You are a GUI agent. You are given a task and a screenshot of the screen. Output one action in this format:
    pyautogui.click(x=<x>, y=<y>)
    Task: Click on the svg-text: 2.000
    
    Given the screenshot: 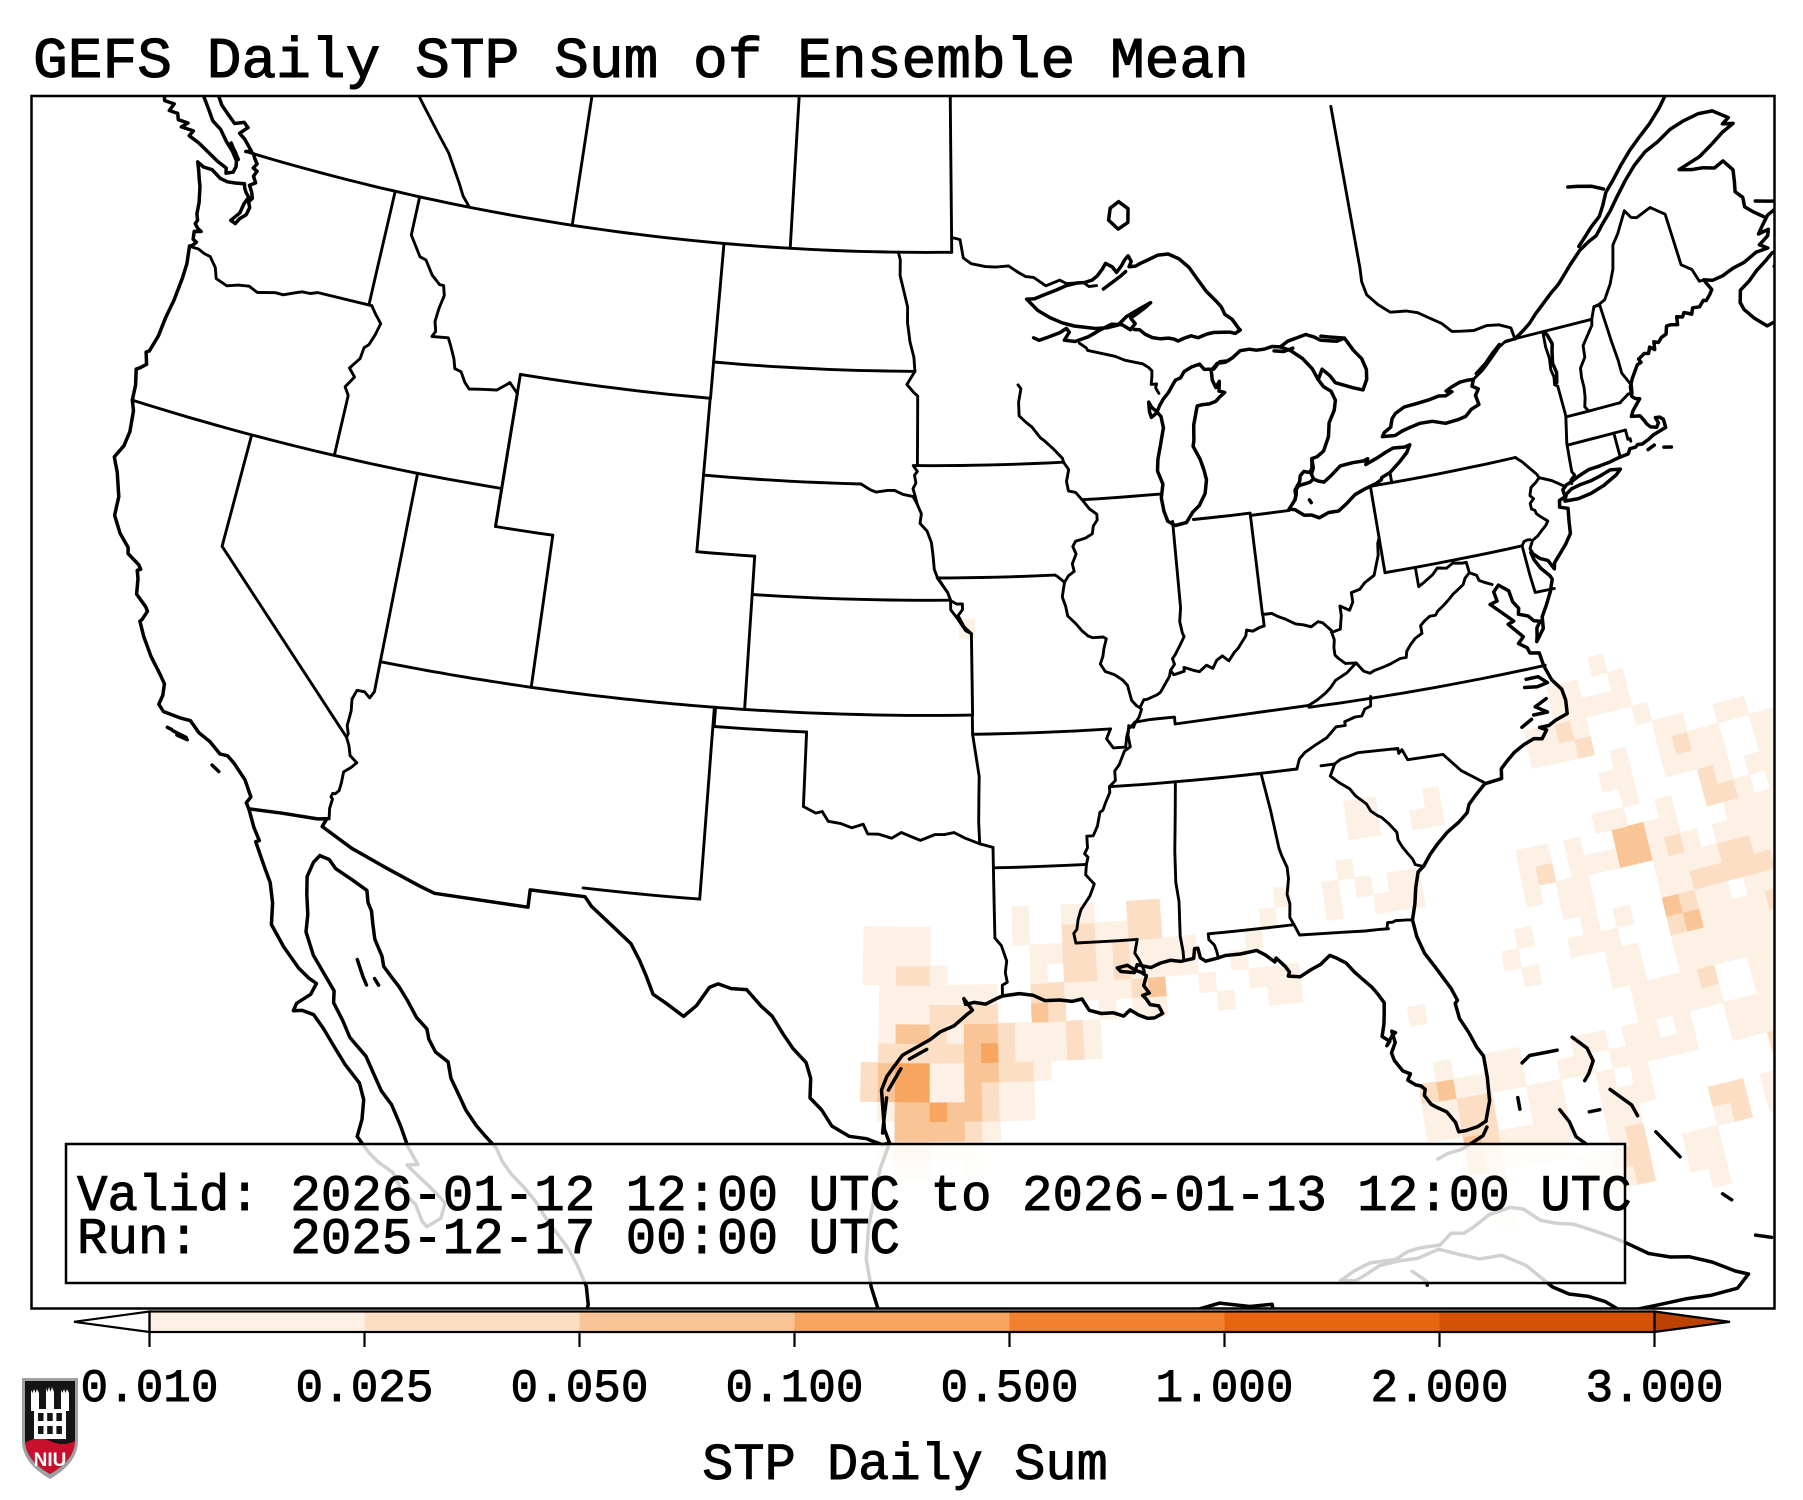 What is the action you would take?
    pyautogui.click(x=1439, y=1389)
    